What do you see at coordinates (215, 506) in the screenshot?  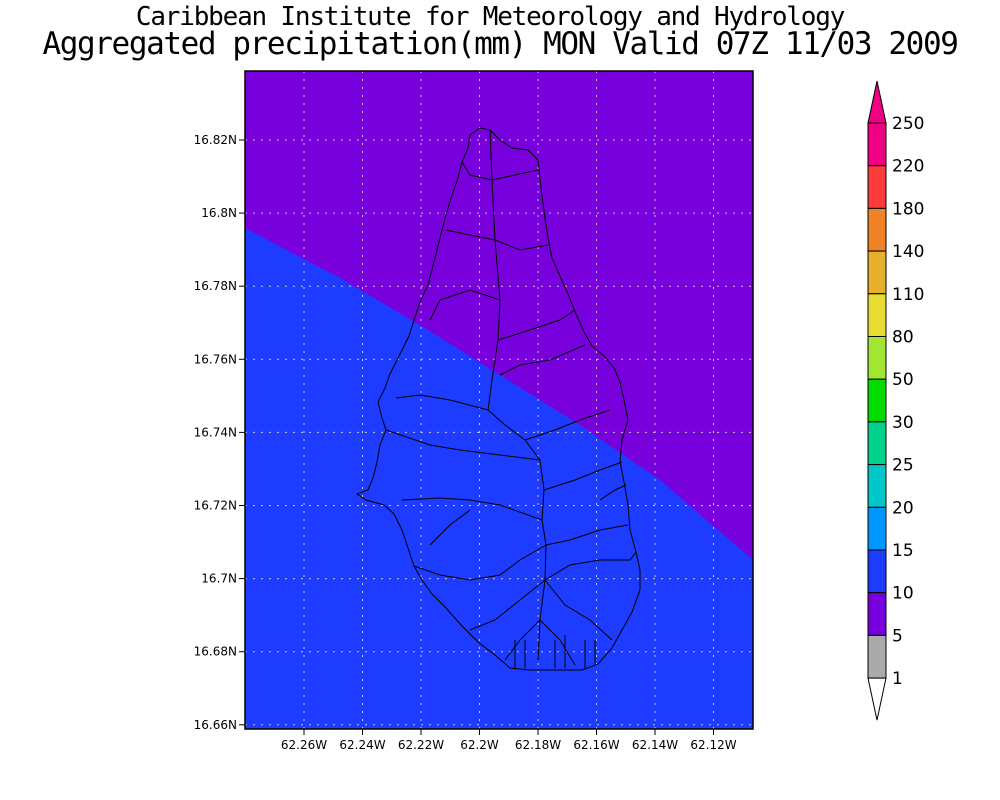 I see `y-tick-label: 16.72N` at bounding box center [215, 506].